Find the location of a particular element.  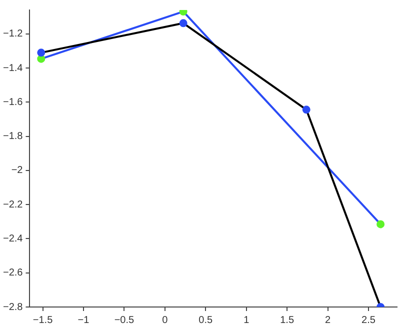

y-tick-label: −2.2 is located at coordinates (13, 204).